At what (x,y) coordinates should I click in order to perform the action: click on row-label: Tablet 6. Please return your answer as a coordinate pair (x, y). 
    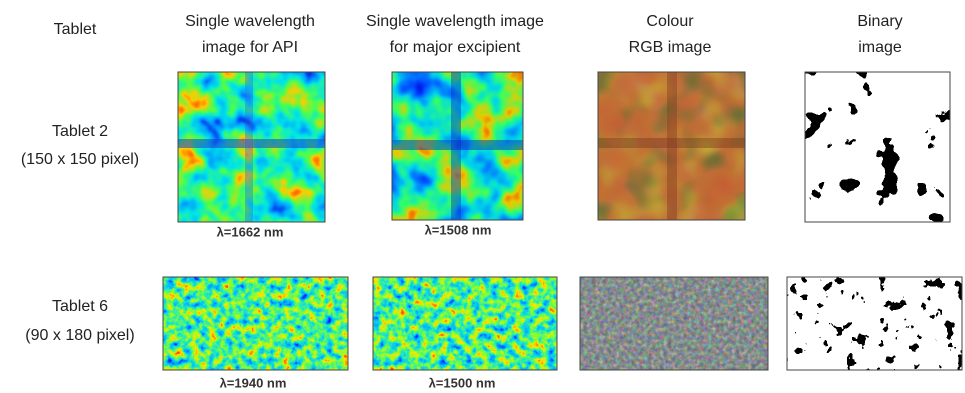
    Looking at the image, I should click on (80, 306).